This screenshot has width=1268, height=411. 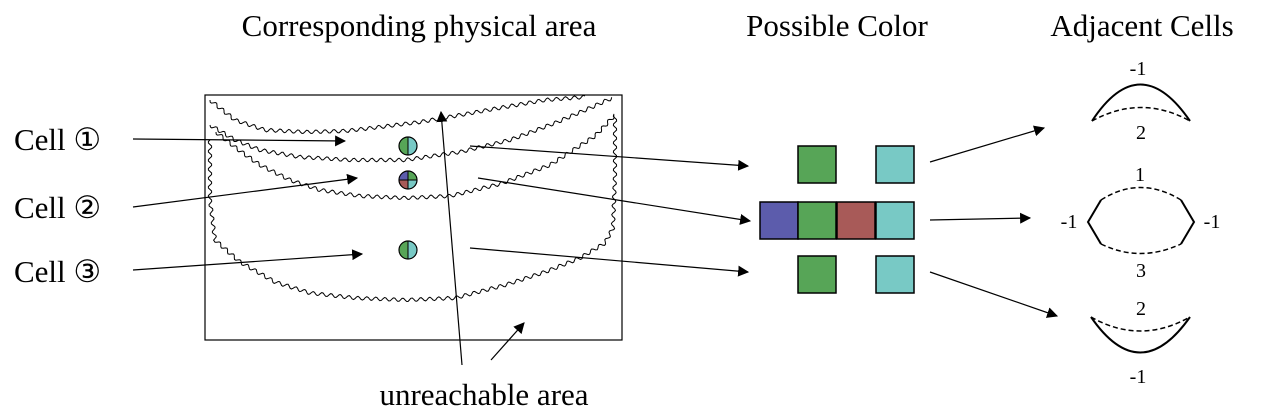 I want to click on cell-1-indicator, so click(x=408, y=146).